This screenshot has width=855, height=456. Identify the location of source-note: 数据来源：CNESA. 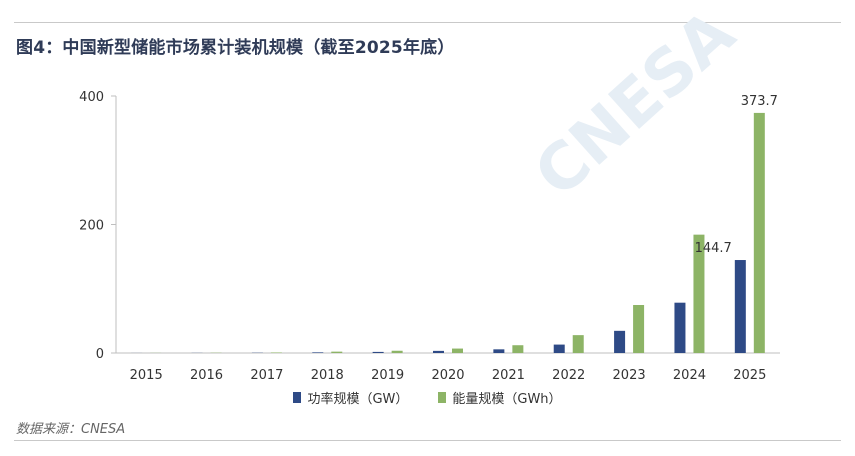
(71, 429).